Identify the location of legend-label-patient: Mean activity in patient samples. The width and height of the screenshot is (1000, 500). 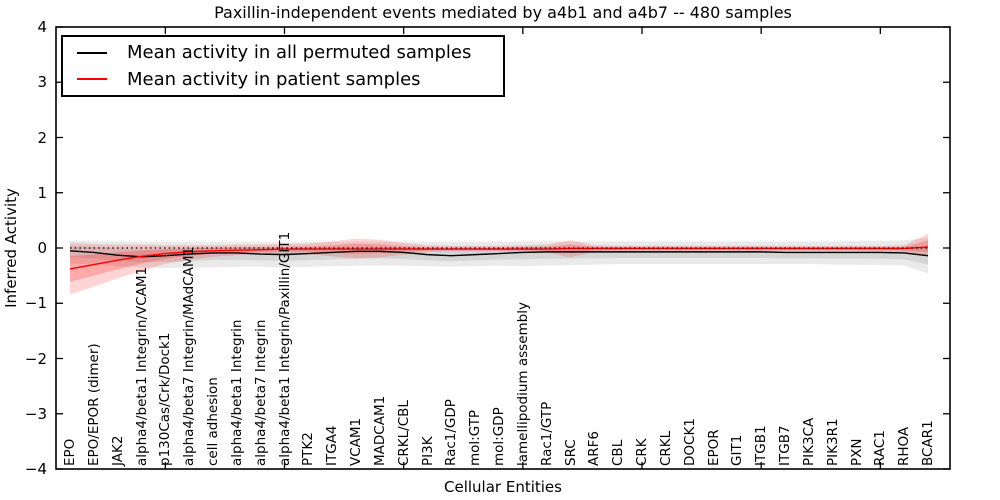
(274, 79).